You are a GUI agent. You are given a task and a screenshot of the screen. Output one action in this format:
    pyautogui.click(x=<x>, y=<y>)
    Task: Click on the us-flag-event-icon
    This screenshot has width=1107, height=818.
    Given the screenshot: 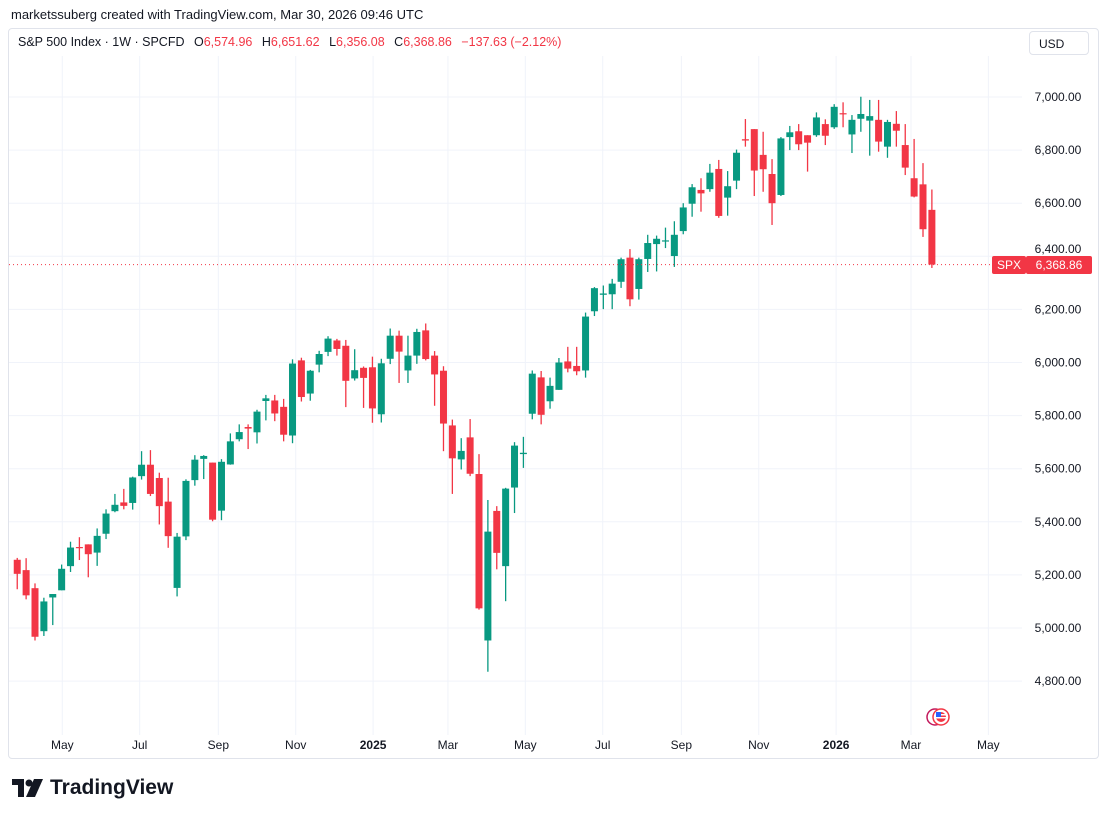 What is the action you would take?
    pyautogui.click(x=938, y=717)
    